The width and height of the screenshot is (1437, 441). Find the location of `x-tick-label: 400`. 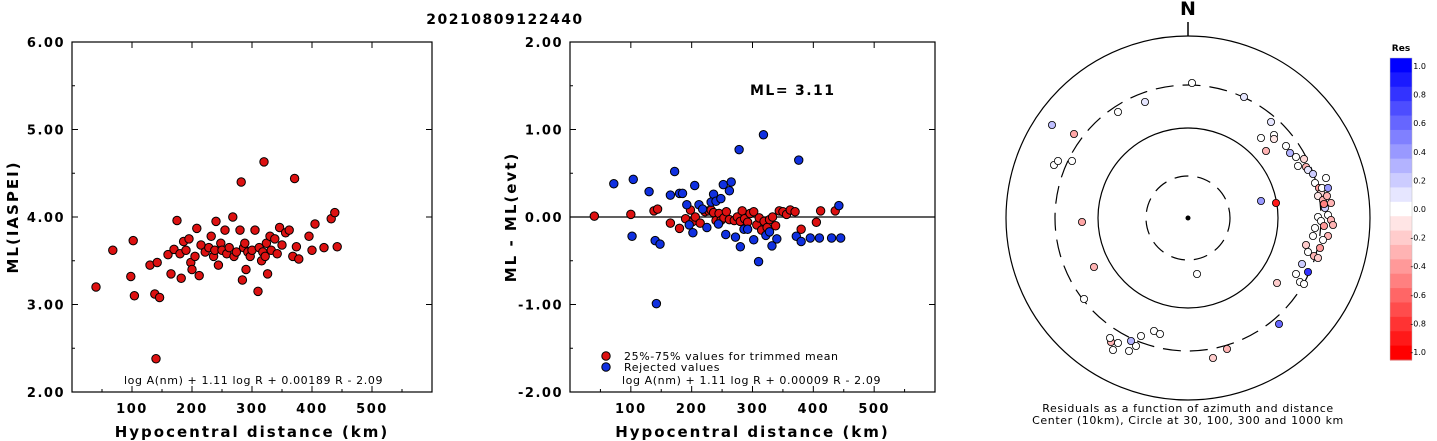

x-tick-label: 400 is located at coordinates (814, 409).